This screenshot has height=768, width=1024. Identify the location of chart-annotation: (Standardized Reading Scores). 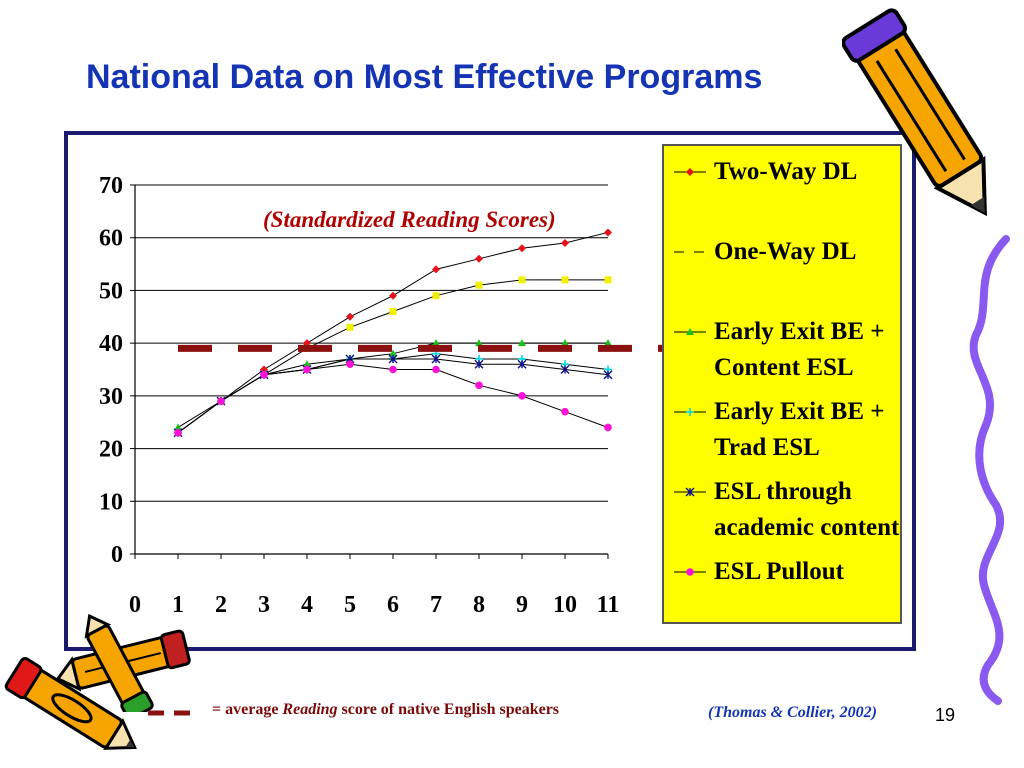
(409, 219).